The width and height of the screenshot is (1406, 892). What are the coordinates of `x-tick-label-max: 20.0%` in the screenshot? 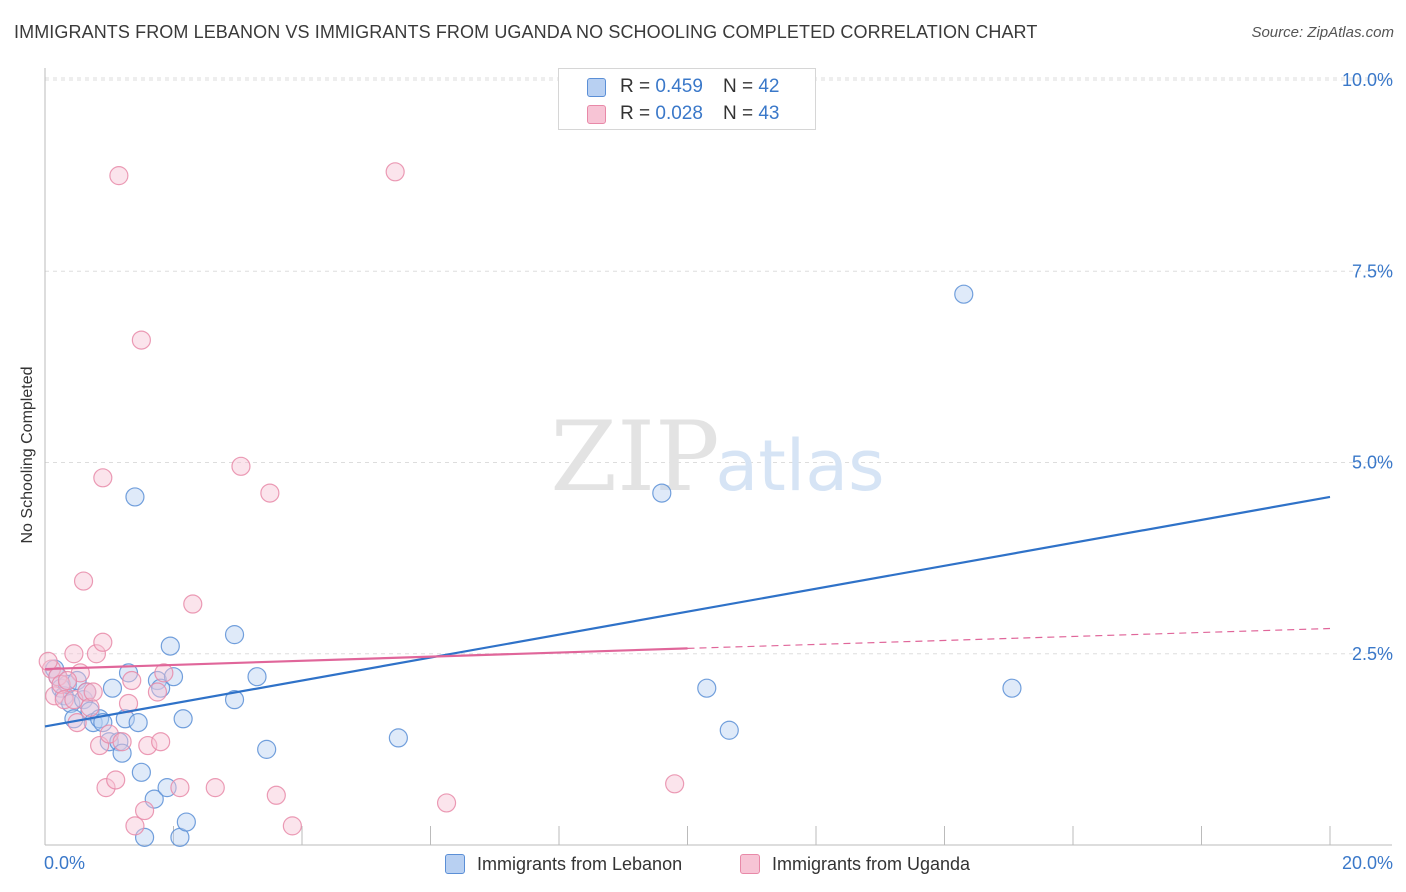 It's located at (1367, 863).